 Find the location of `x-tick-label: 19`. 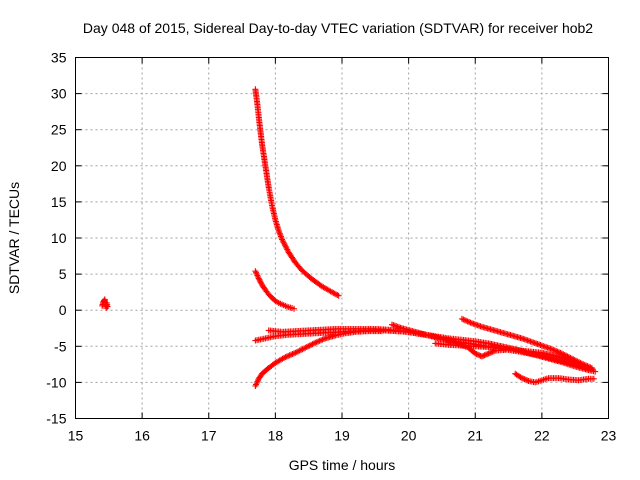

x-tick-label: 19 is located at coordinates (342, 436).